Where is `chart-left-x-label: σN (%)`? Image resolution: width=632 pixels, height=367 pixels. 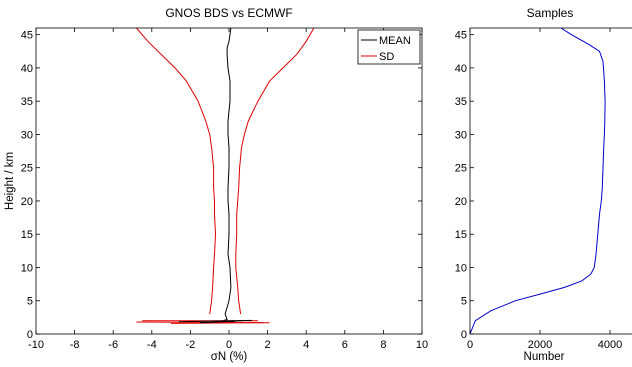 chart-left-x-label: σN (%) is located at coordinates (229, 357).